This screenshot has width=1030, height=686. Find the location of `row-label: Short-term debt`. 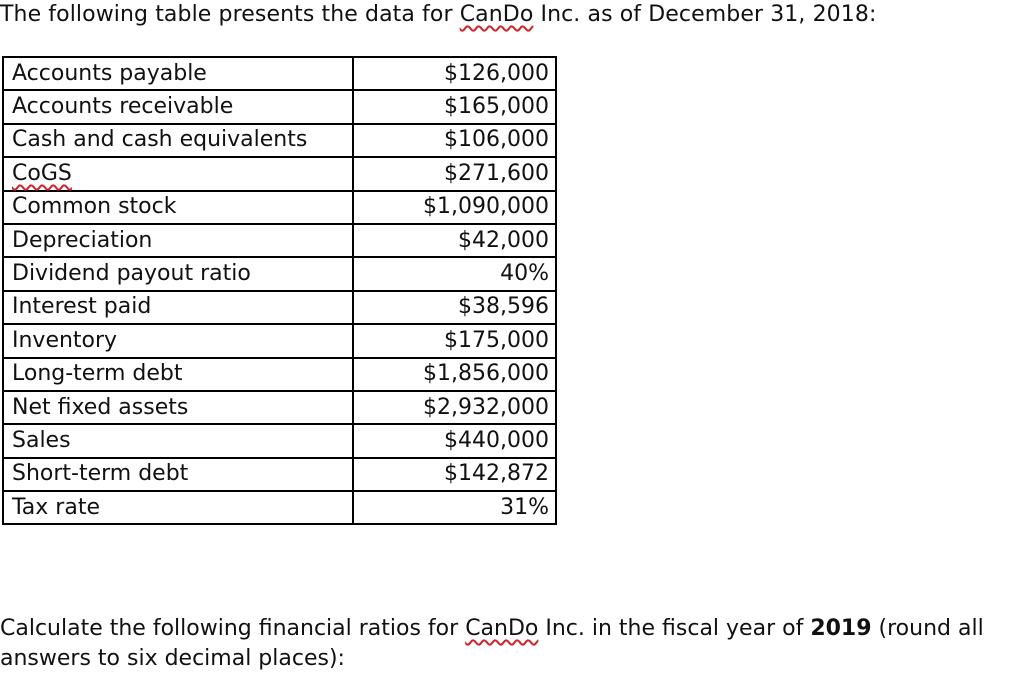

row-label: Short-term debt is located at coordinates (178, 474).